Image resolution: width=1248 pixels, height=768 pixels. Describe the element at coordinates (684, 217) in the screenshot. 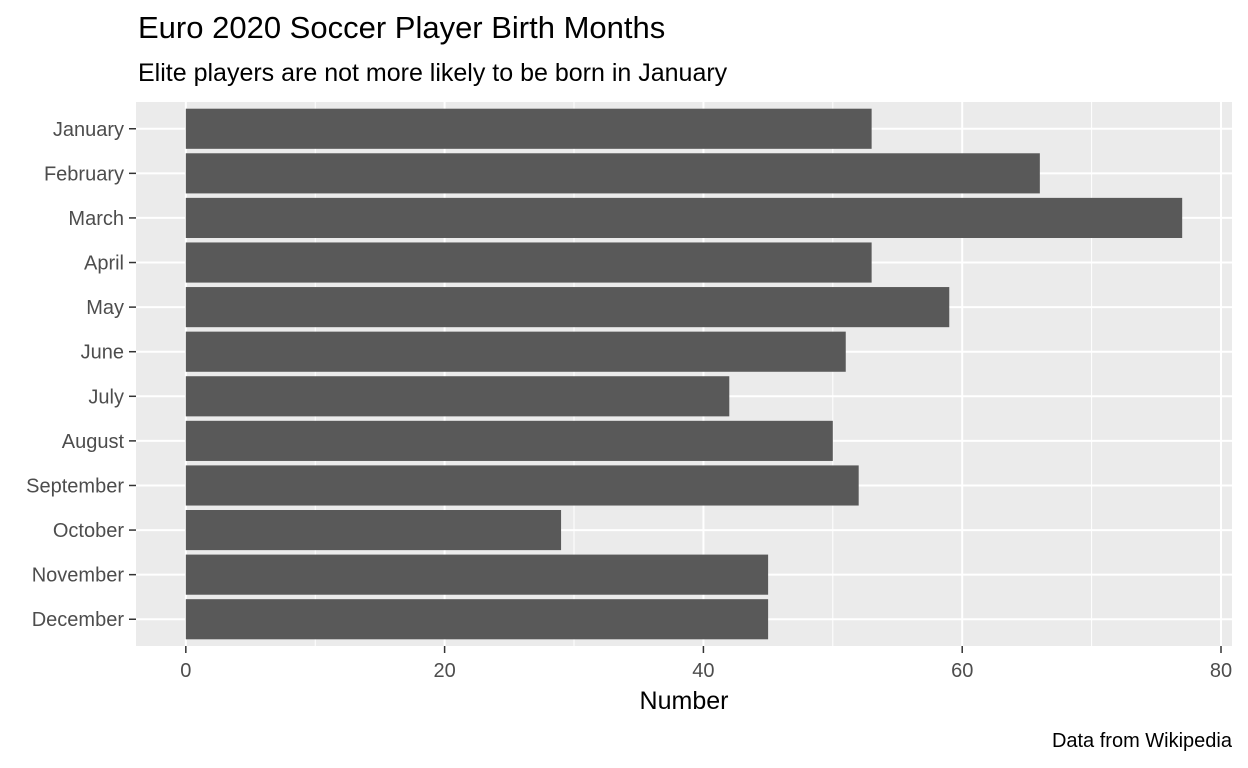

I see `bar-march` at that location.